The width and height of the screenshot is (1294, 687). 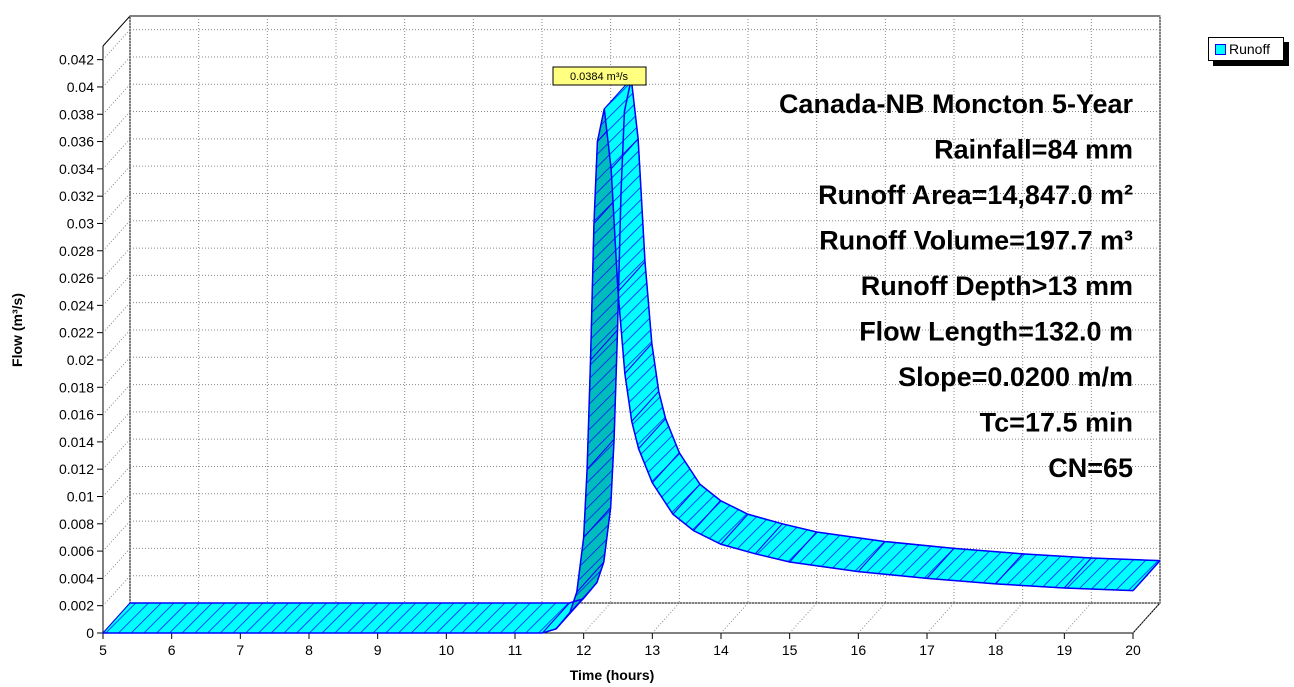 What do you see at coordinates (76, 333) in the screenshot?
I see `y-tick-label: 0.022` at bounding box center [76, 333].